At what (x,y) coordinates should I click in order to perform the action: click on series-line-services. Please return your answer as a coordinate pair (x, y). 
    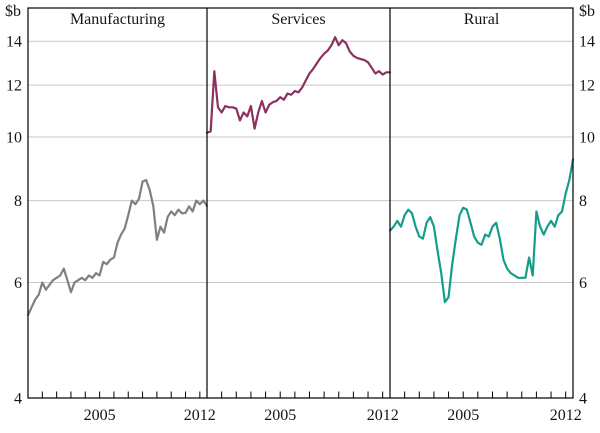
    Looking at the image, I should click on (298, 85).